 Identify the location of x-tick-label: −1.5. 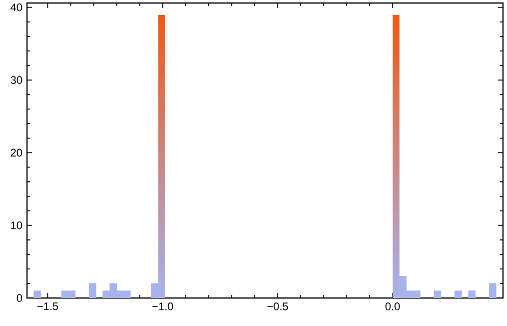
(47, 306).